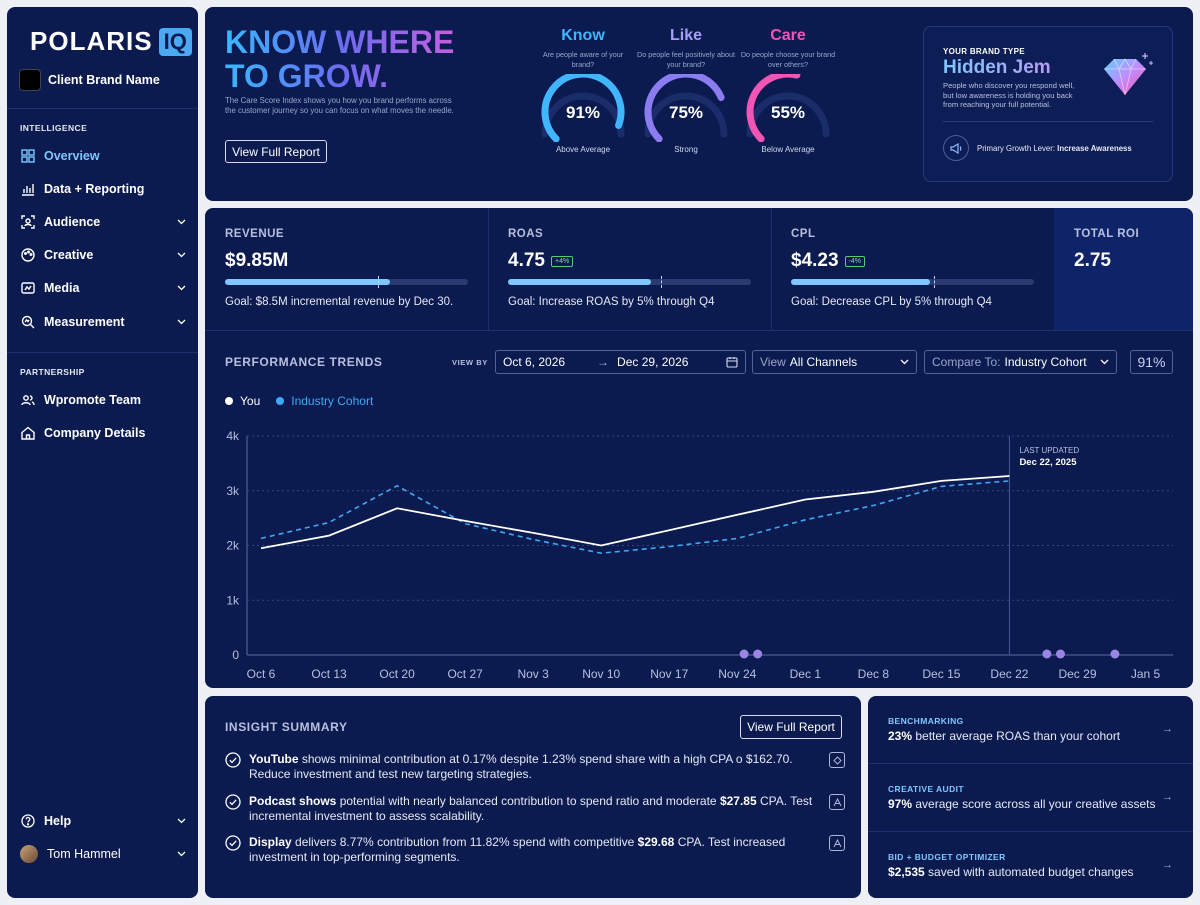 This screenshot has height=905, width=1200. Describe the element at coordinates (1029, 872) in the screenshot. I see `tile-body: saved with automated budget changes` at that location.